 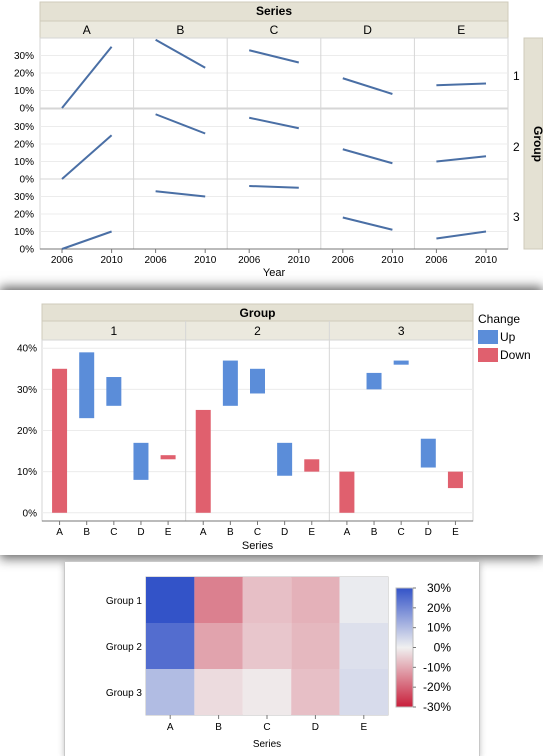 I want to click on bar-3-B, so click(x=374, y=381).